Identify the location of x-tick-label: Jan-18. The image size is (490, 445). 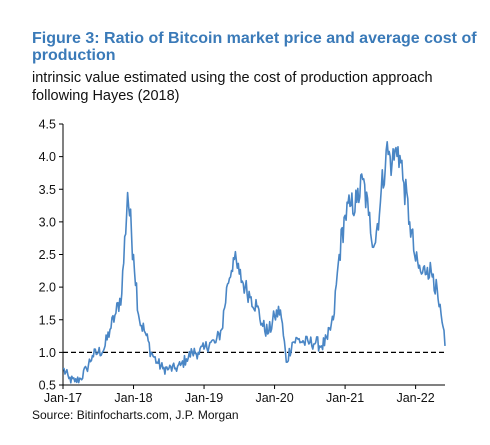
(133, 398).